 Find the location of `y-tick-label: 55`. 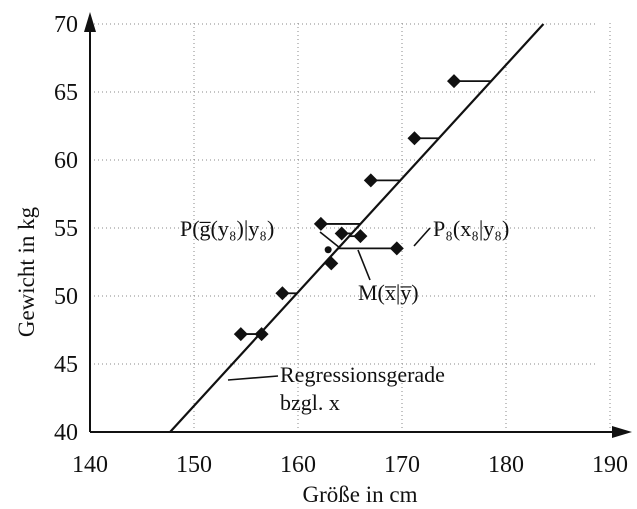

y-tick-label: 55 is located at coordinates (66, 229).